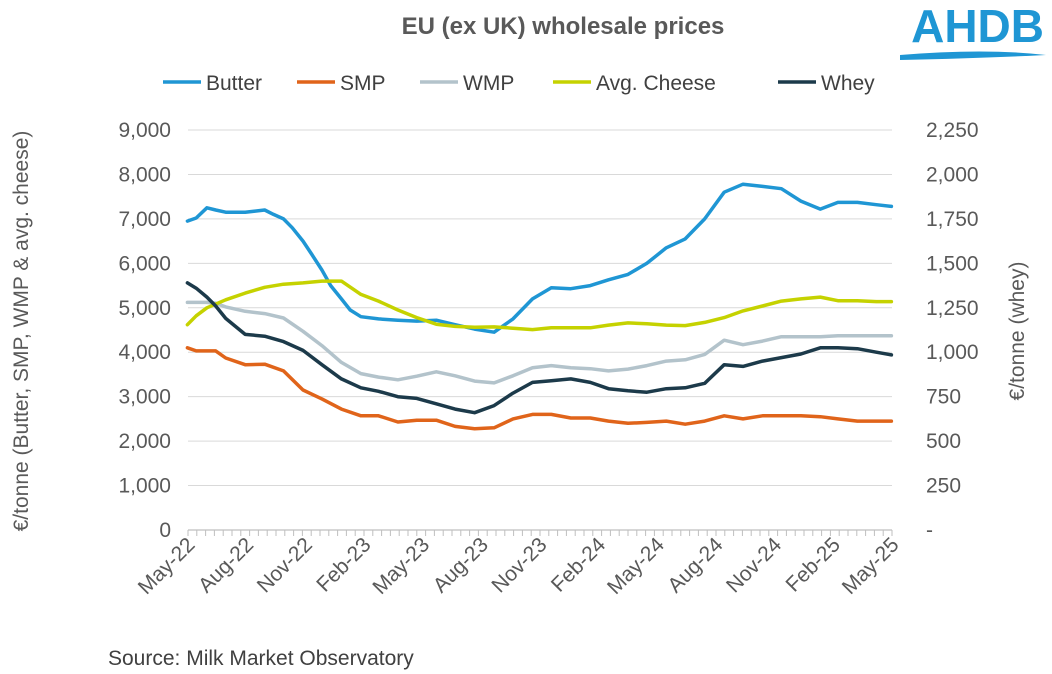 The width and height of the screenshot is (1052, 674). I want to click on y-right-tick-label: -, so click(929, 530).